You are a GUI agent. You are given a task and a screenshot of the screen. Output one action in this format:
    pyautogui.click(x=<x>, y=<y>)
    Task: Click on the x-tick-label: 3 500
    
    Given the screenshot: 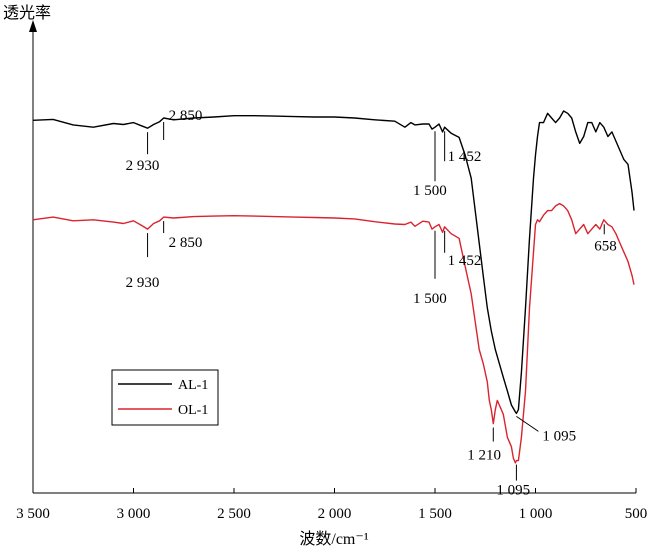 What is the action you would take?
    pyautogui.click(x=33, y=514)
    